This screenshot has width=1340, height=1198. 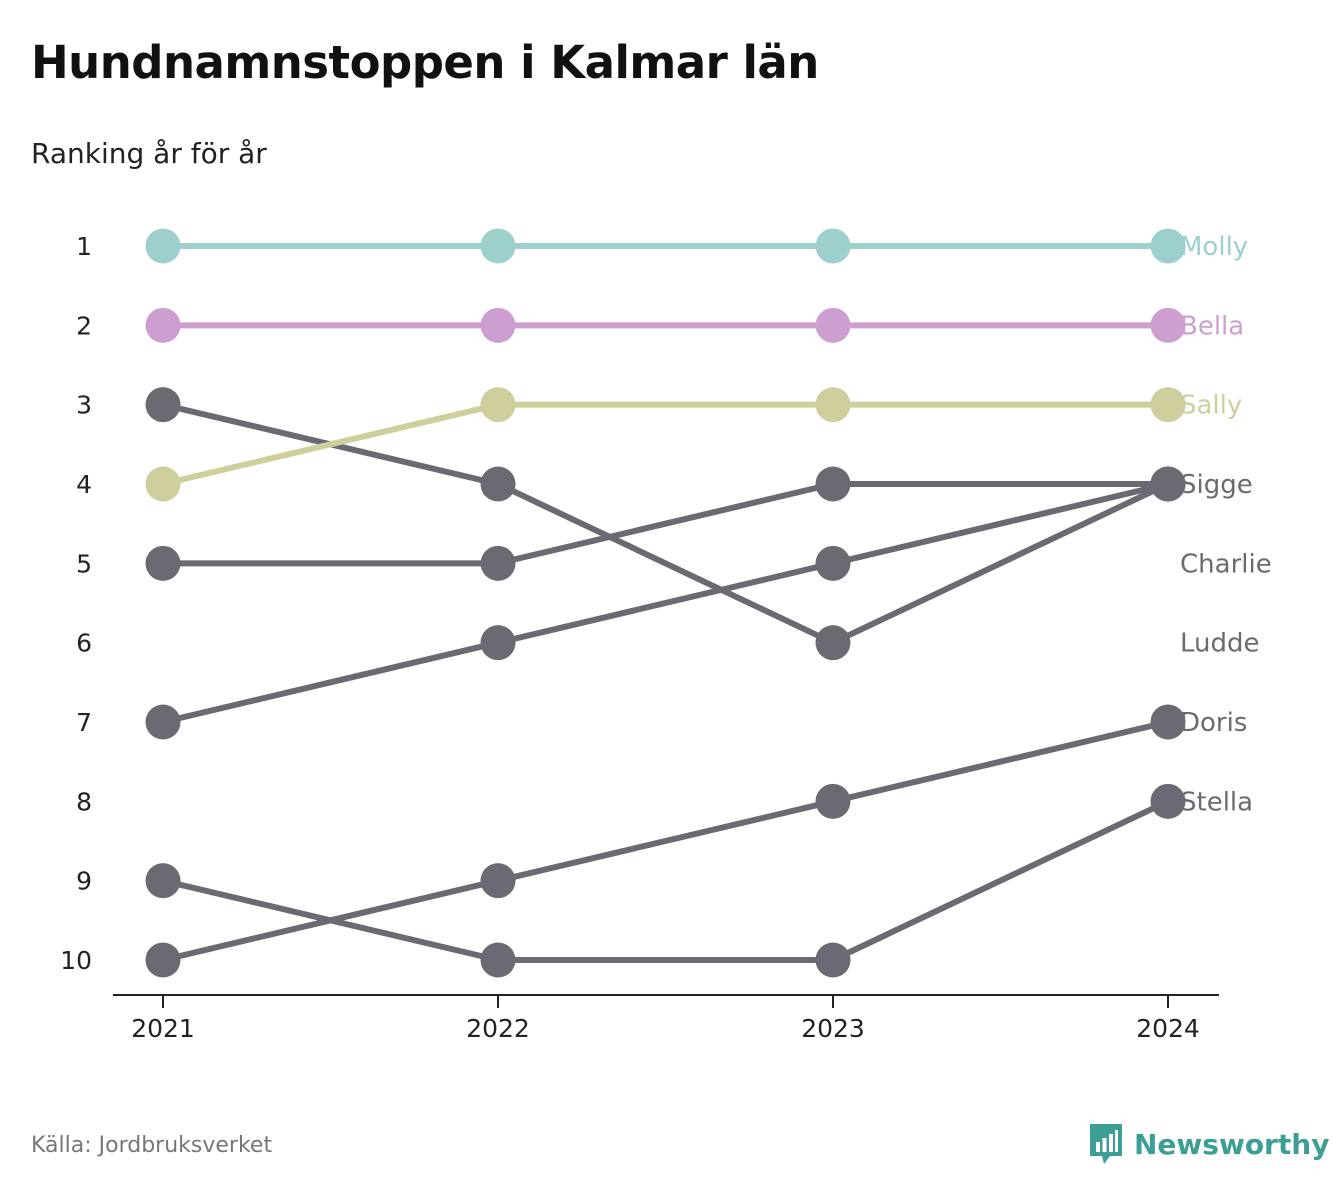 What do you see at coordinates (163, 325) in the screenshot?
I see `point-bella-2021` at bounding box center [163, 325].